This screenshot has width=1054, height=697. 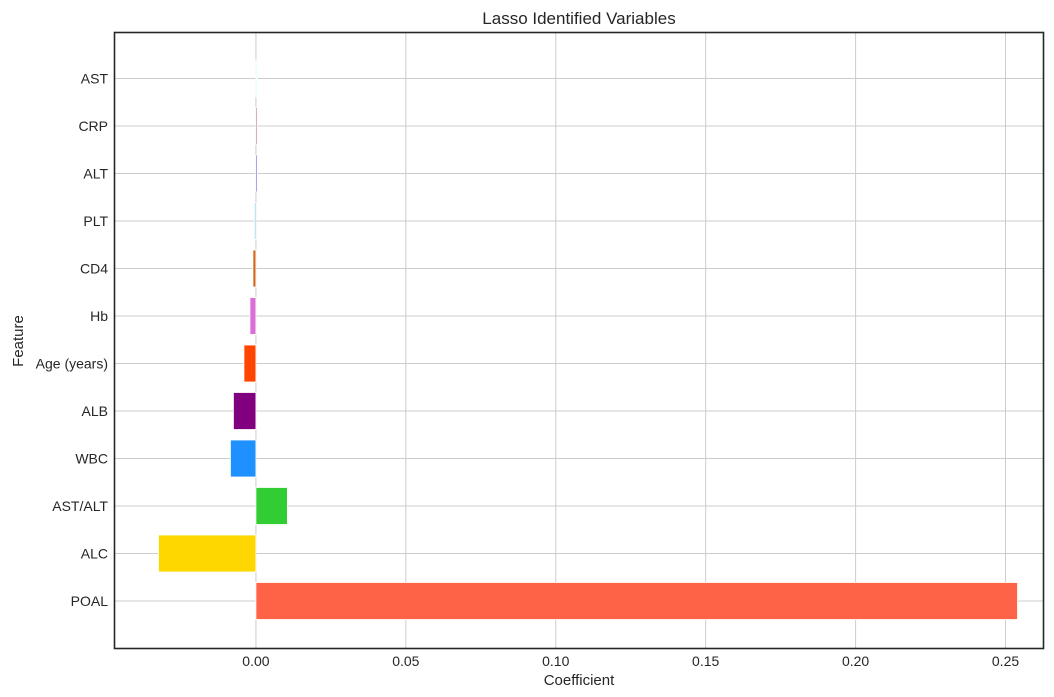 What do you see at coordinates (99, 316) in the screenshot?
I see `y-tick-label: Hb` at bounding box center [99, 316].